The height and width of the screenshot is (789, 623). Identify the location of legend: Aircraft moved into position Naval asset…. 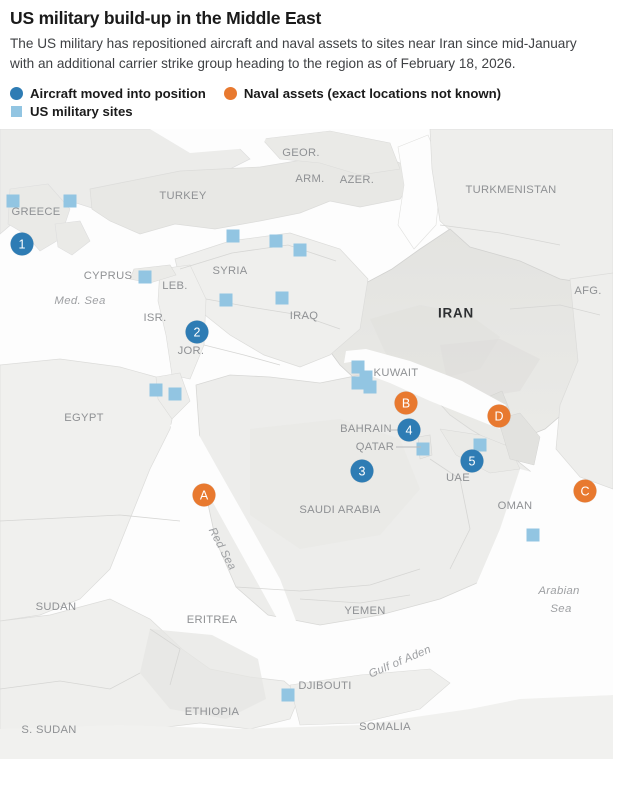
(311, 101).